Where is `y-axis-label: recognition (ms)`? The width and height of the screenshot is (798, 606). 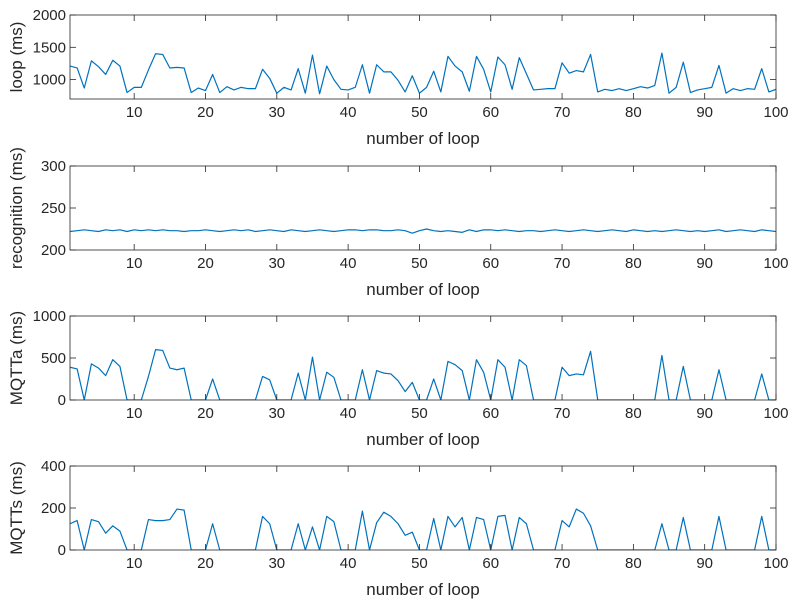
y-axis-label: recognition (ms) is located at coordinates (16, 208).